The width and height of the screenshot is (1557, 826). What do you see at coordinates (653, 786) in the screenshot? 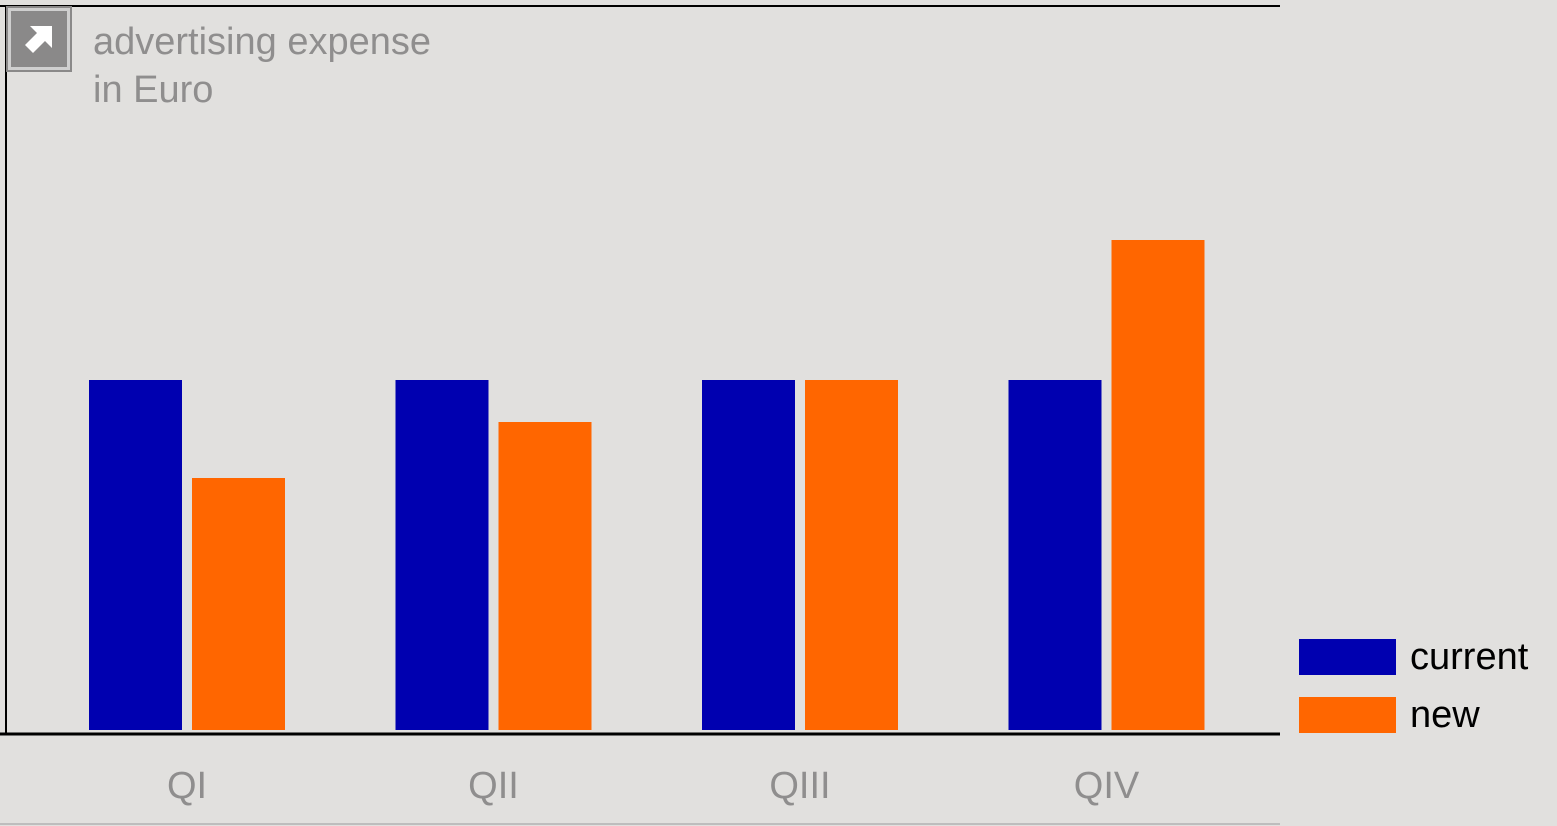
I see `x-tick-labels: QI QII QIII QIV` at bounding box center [653, 786].